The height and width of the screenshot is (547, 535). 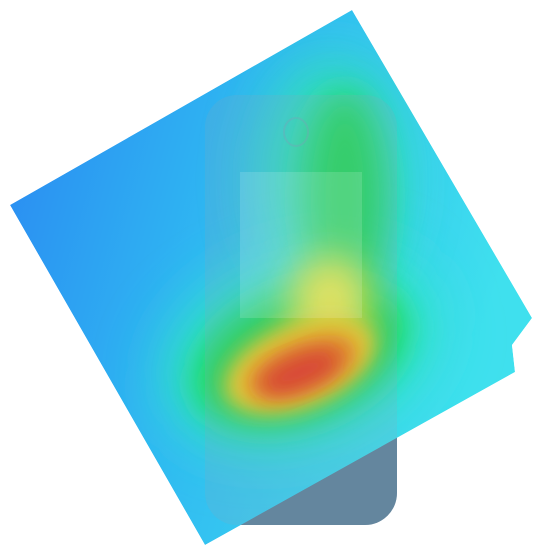 What do you see at coordinates (301, 245) in the screenshot?
I see `phone-screen` at bounding box center [301, 245].